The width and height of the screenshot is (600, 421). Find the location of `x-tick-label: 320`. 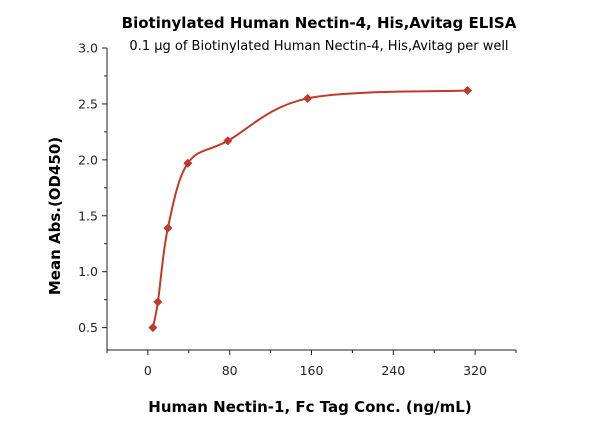

x-tick-label: 320 is located at coordinates (475, 370).